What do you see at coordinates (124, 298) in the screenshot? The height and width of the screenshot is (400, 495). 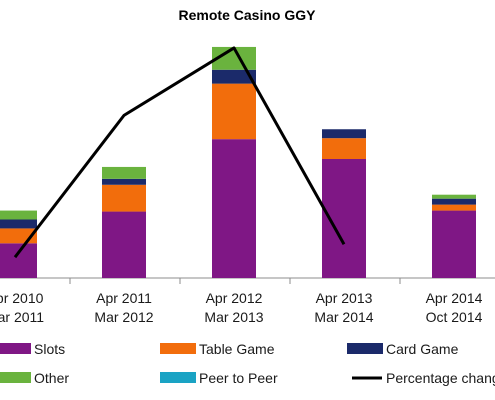 I see `x-tick-label: Apr 2011` at bounding box center [124, 298].